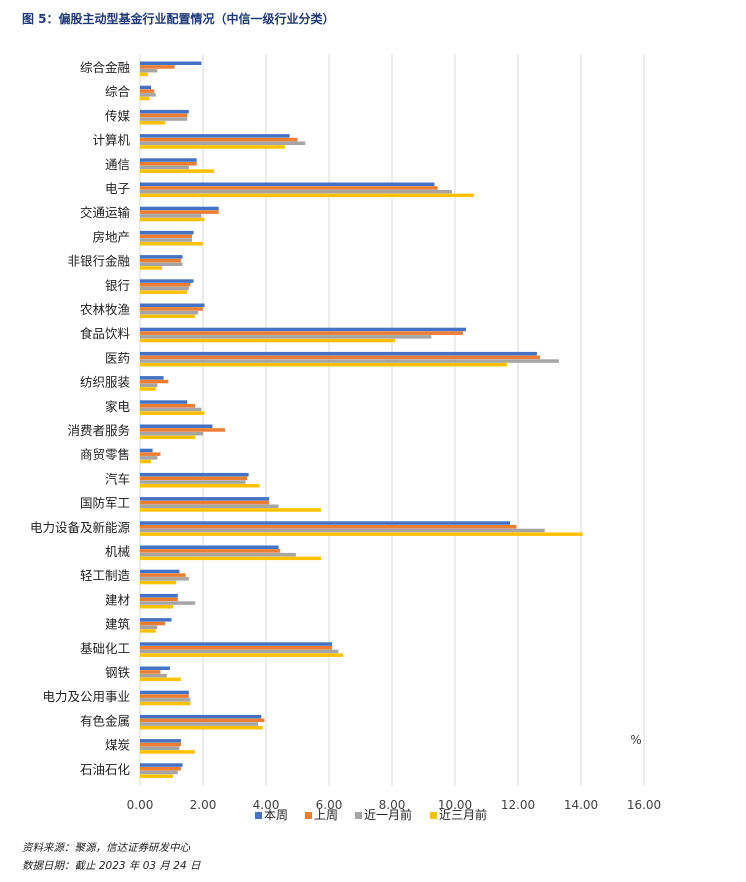 The width and height of the screenshot is (746, 882). Describe the element at coordinates (105, 333) in the screenshot. I see `category-label: 食品饮料` at that location.